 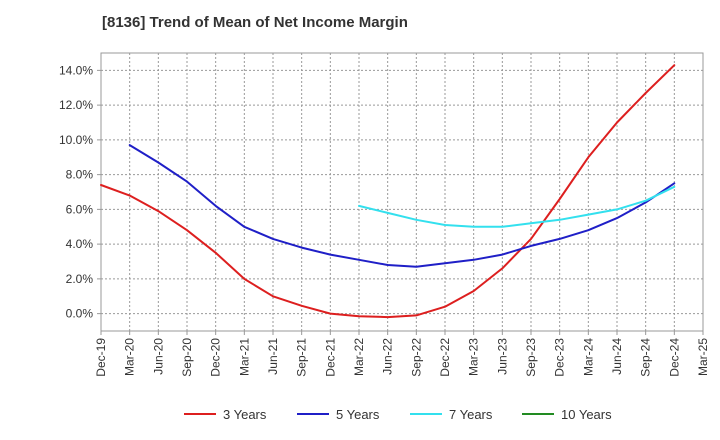 What do you see at coordinates (76, 140) in the screenshot?
I see `y-tick-label: 10.0%` at bounding box center [76, 140].